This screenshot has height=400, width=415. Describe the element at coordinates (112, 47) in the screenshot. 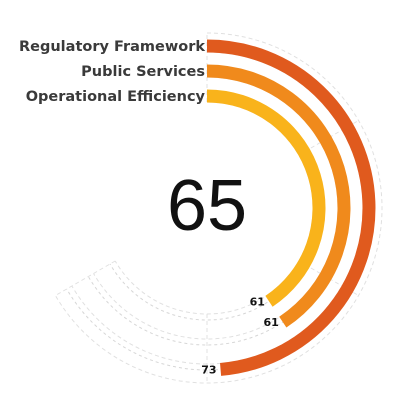

I see `series-label-1: Regulatory Framework` at that location.